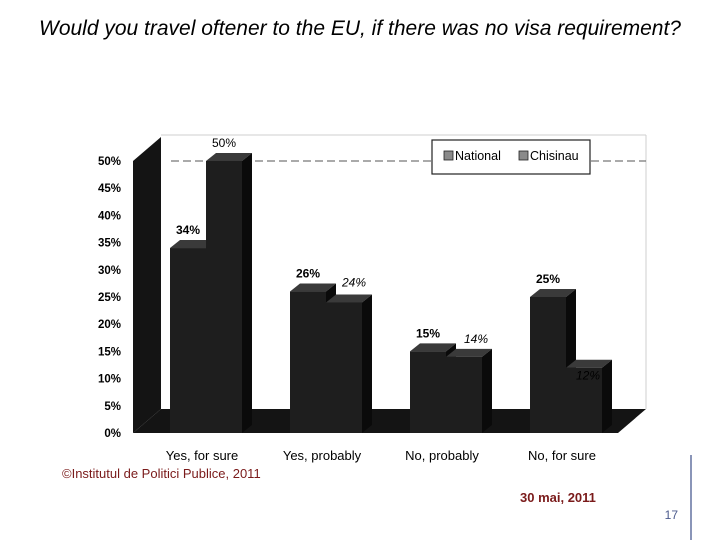  I want to click on data-label: 15%, so click(428, 333).